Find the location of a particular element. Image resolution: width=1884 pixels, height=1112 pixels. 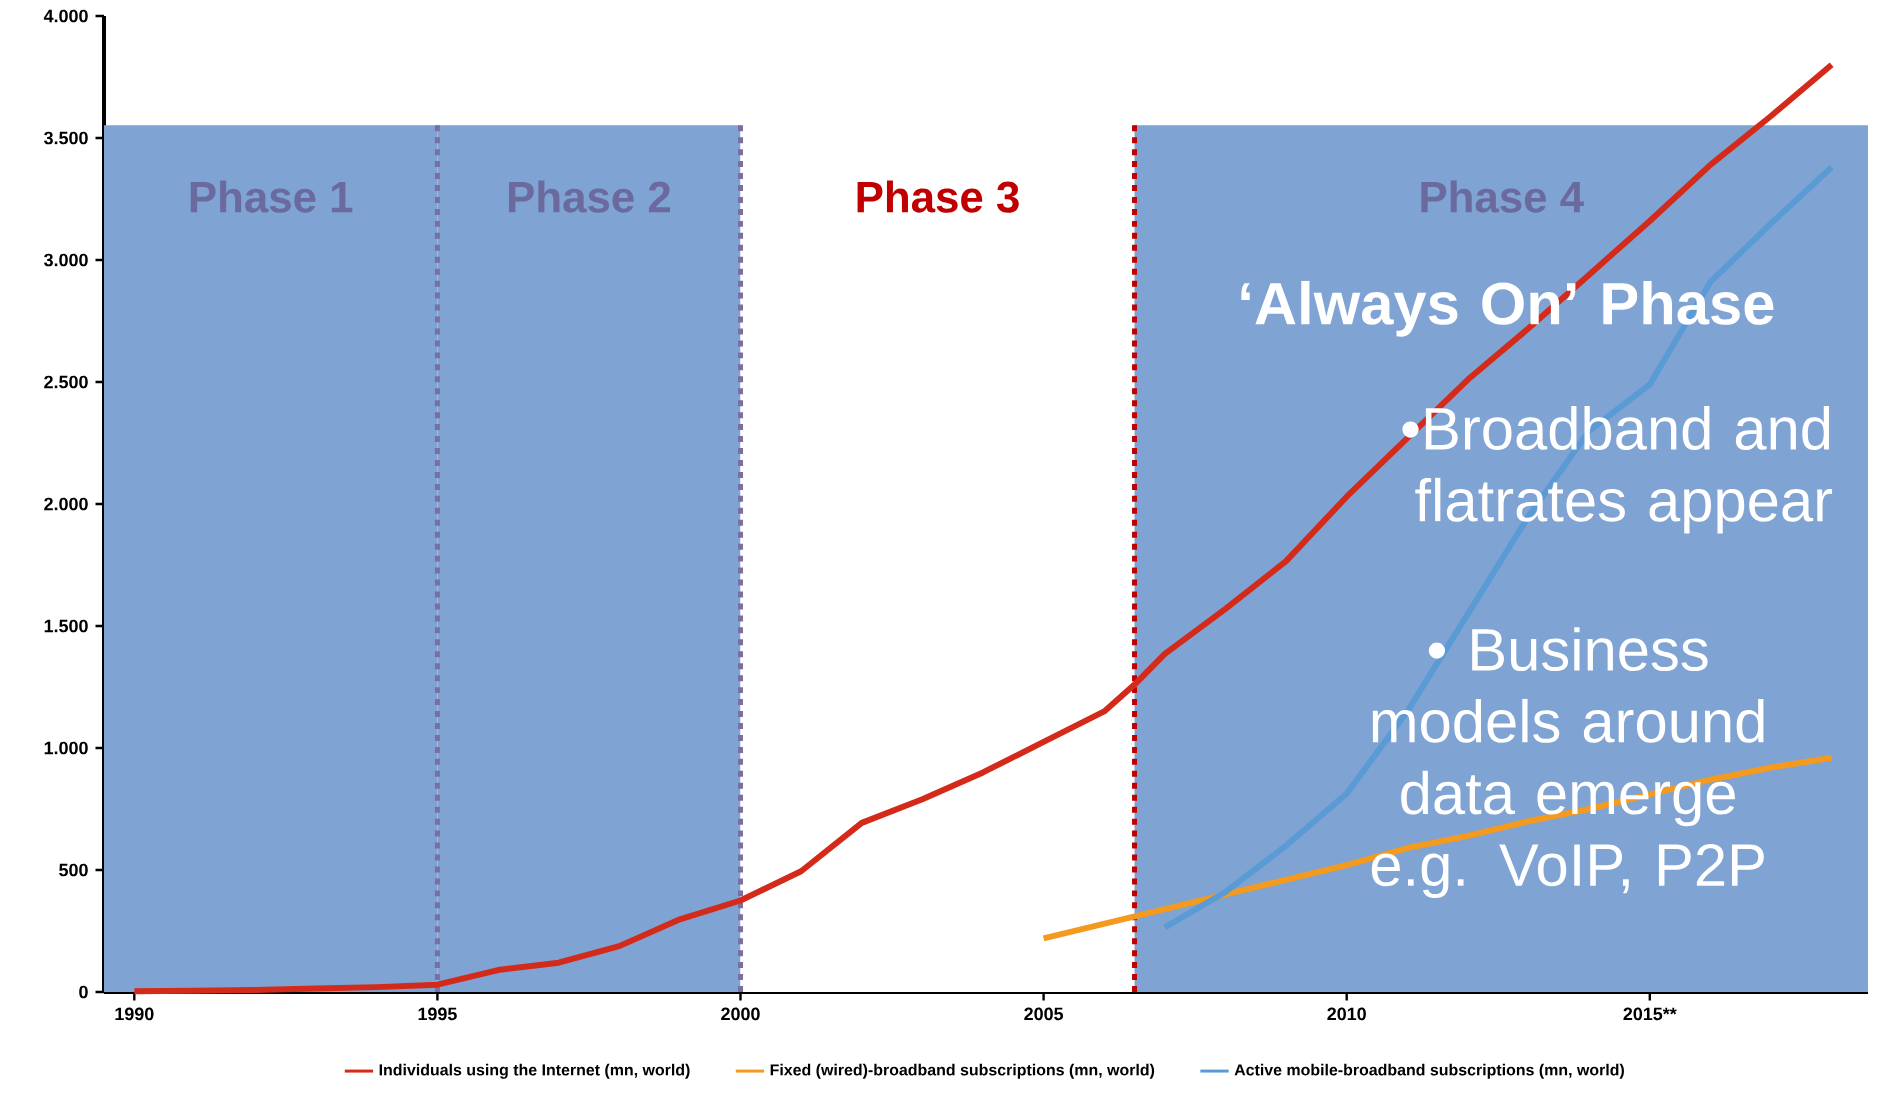

x-tick-label: 1995 is located at coordinates (437, 1014).